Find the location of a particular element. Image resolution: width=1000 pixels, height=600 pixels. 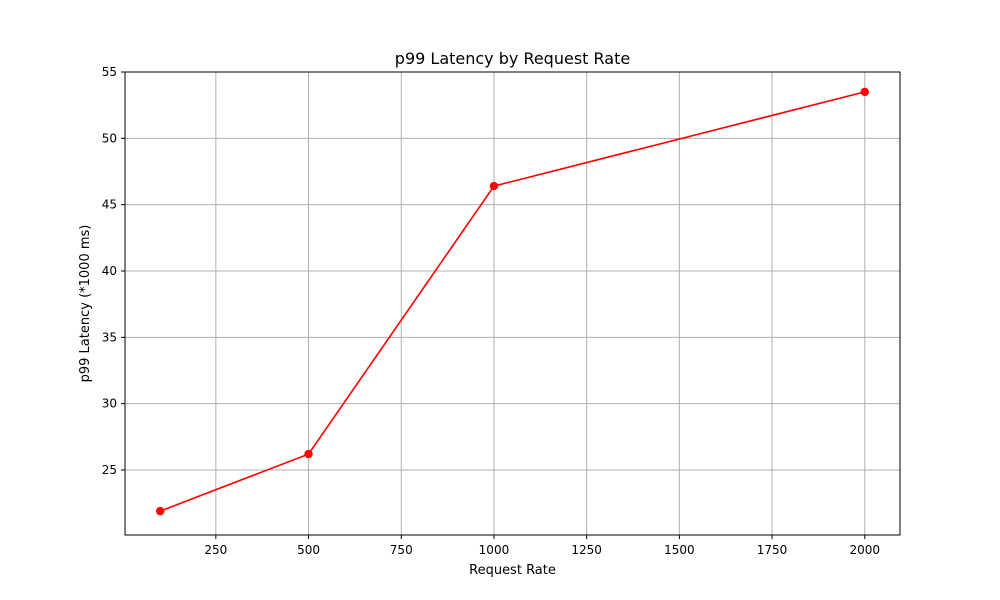

x-tick-label: 250 is located at coordinates (215, 550).